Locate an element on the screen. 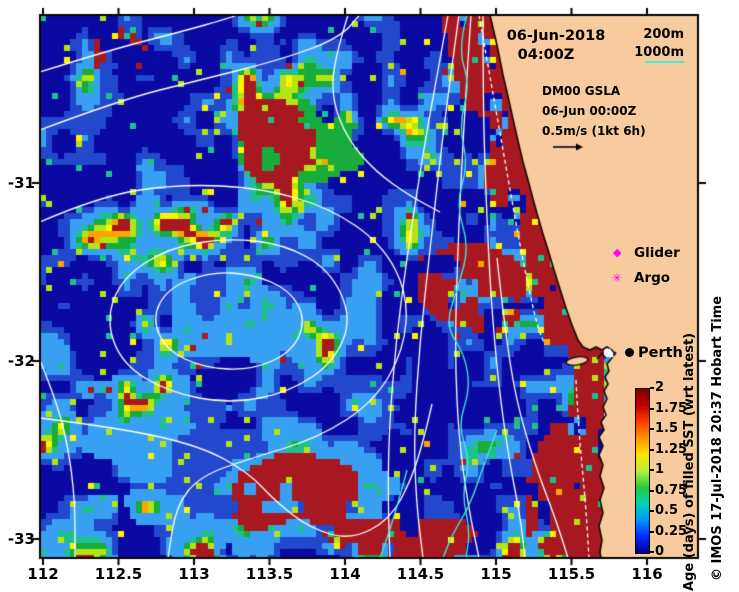  colorbar is located at coordinates (642, 471).